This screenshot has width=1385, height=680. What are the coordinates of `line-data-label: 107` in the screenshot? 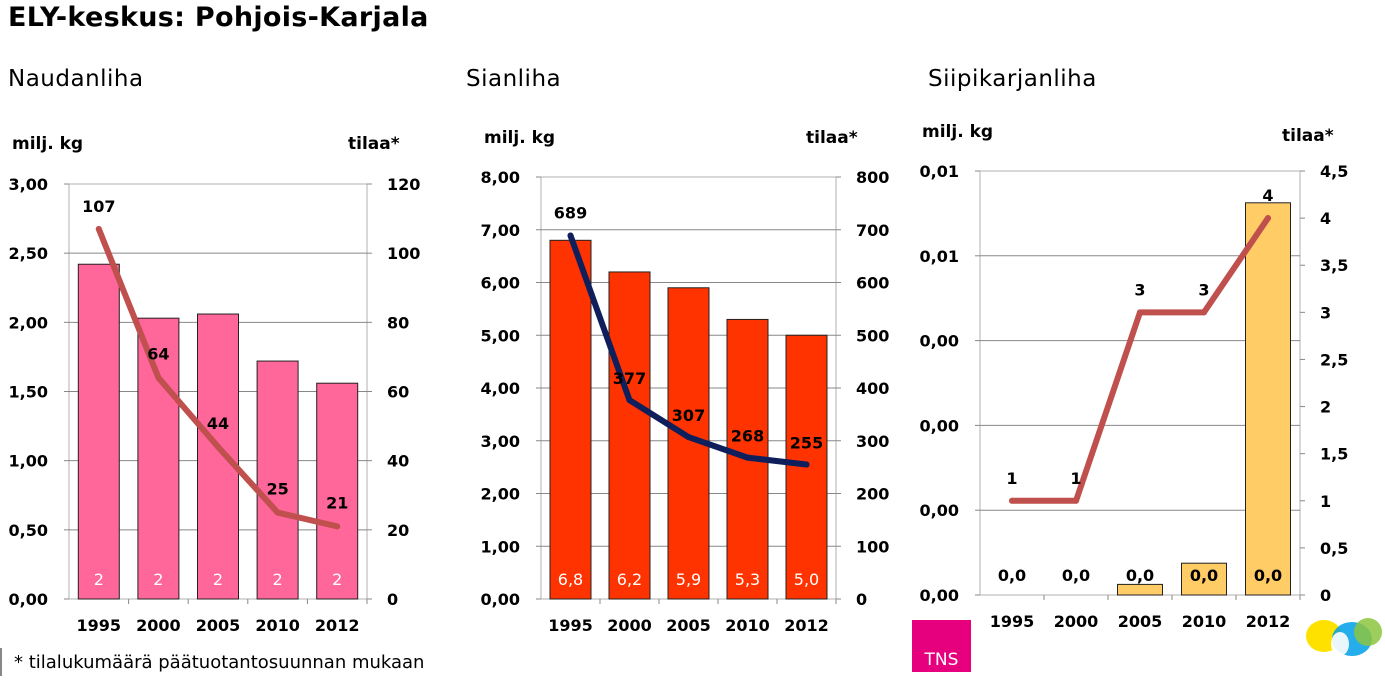 It's located at (98, 206).